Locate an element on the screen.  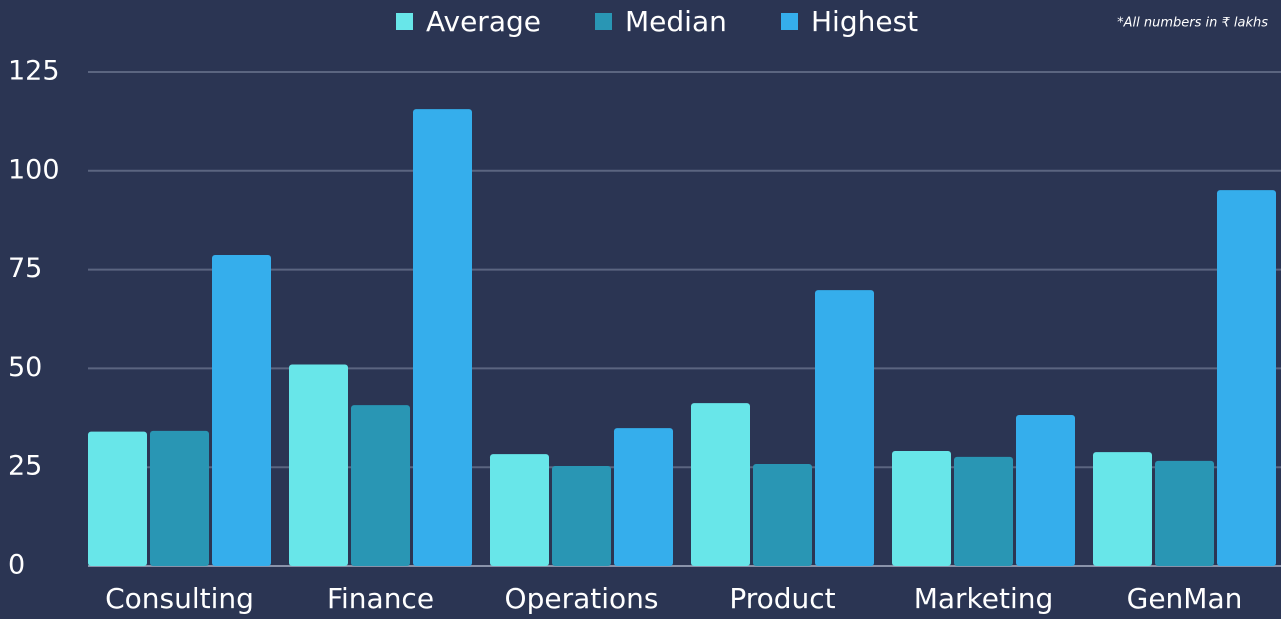
x-tick-label: GenMan is located at coordinates (1185, 598).